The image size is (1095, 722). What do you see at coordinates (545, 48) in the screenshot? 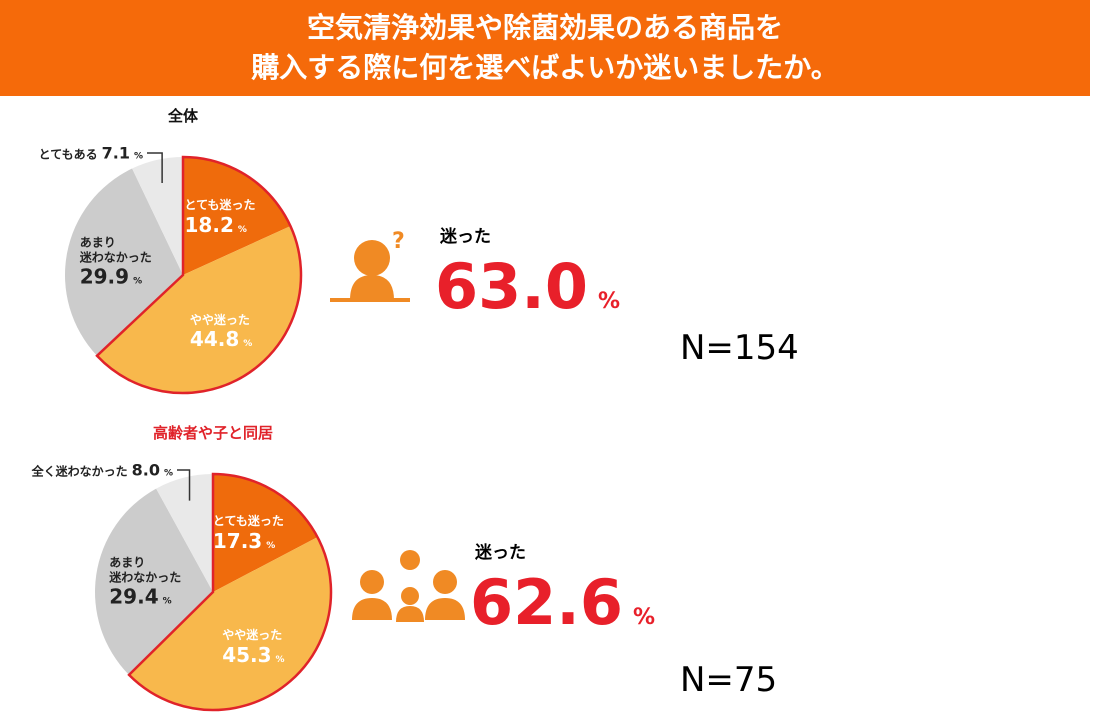
I see `header-title: 空気清浄効果や除菌効果のある商品を 購入する際に何を選べばよいか迷いましたか。` at bounding box center [545, 48].